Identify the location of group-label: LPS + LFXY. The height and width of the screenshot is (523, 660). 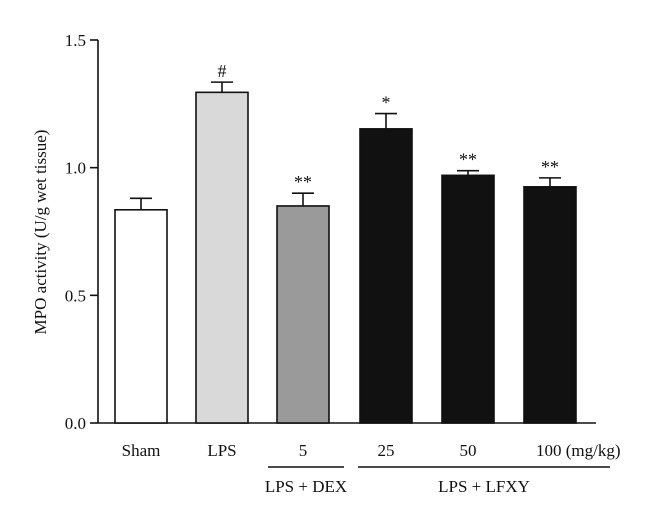
(484, 486).